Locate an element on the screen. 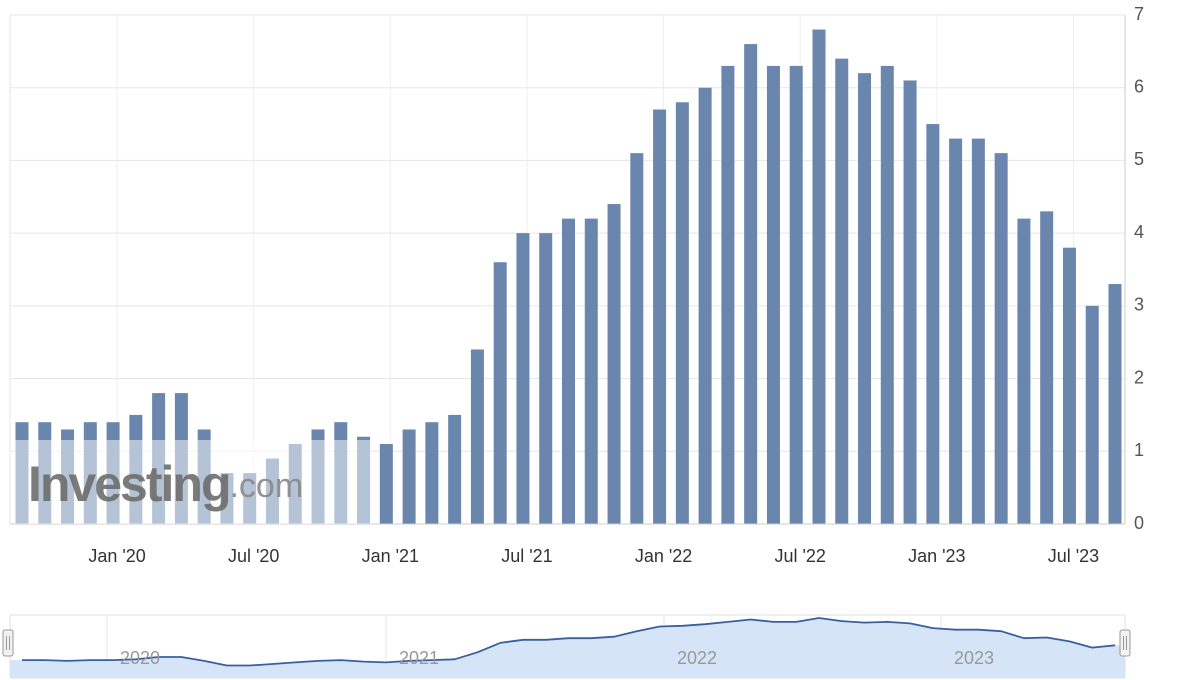 The width and height of the screenshot is (1180, 680). y-tick-label: 1 is located at coordinates (1139, 450).